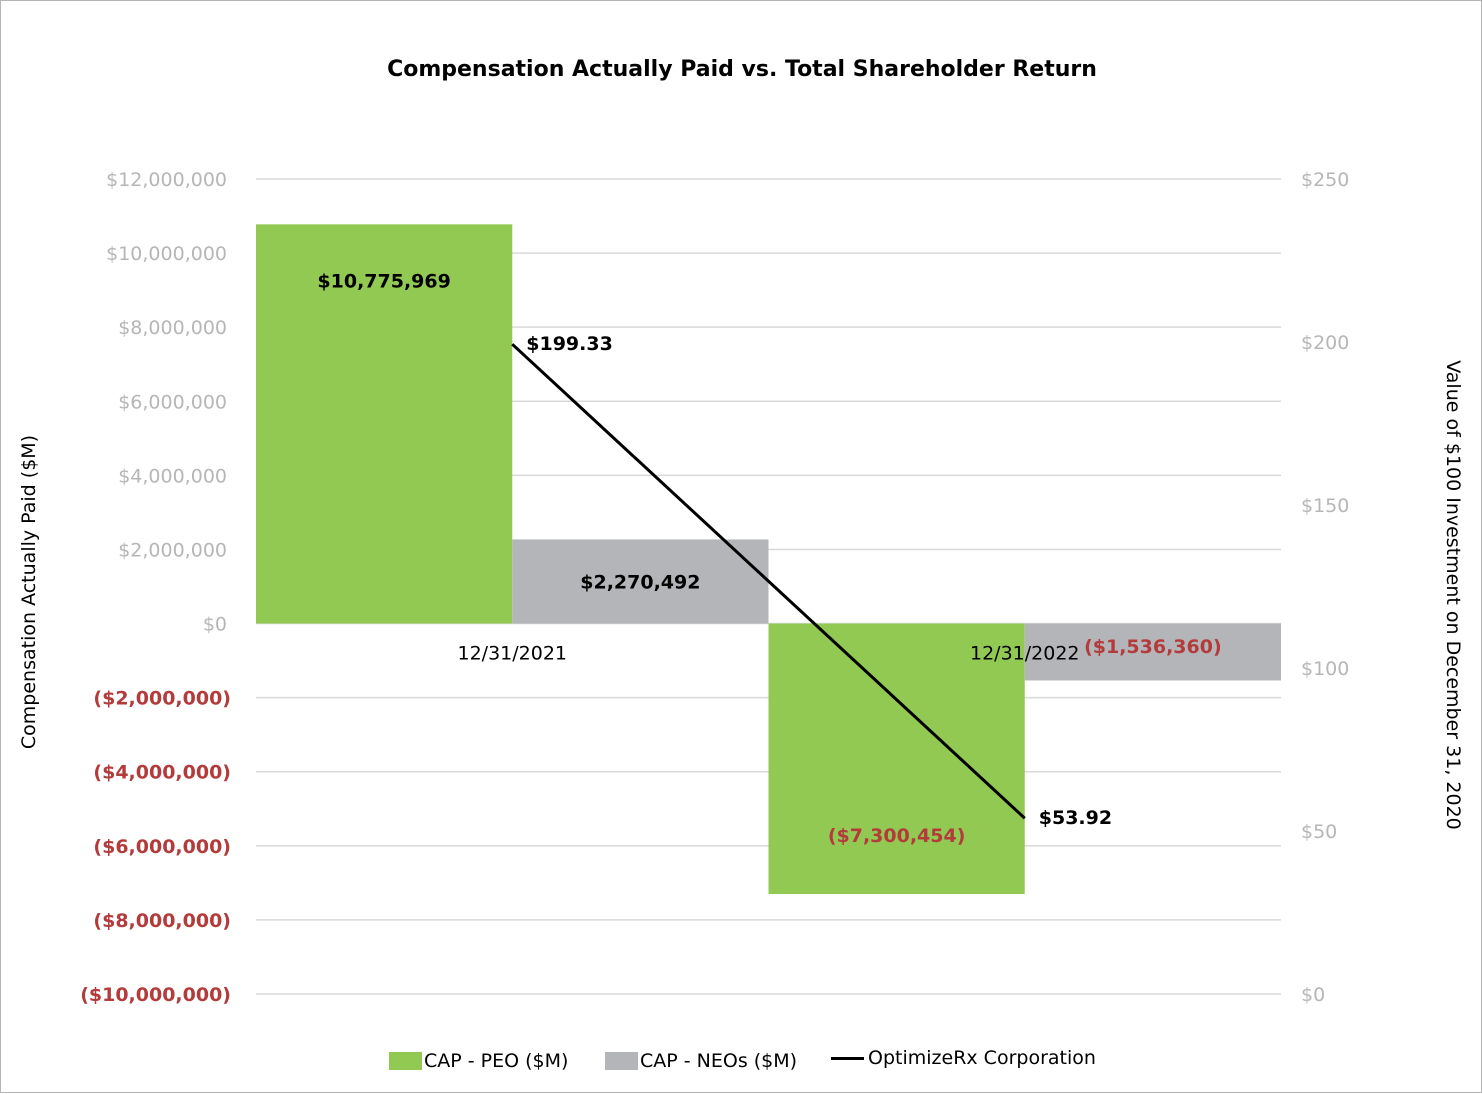 Image resolution: width=1482 pixels, height=1094 pixels. Describe the element at coordinates (162, 847) in the screenshot. I see `y-tick-label-left: ($6,000,000)` at that location.